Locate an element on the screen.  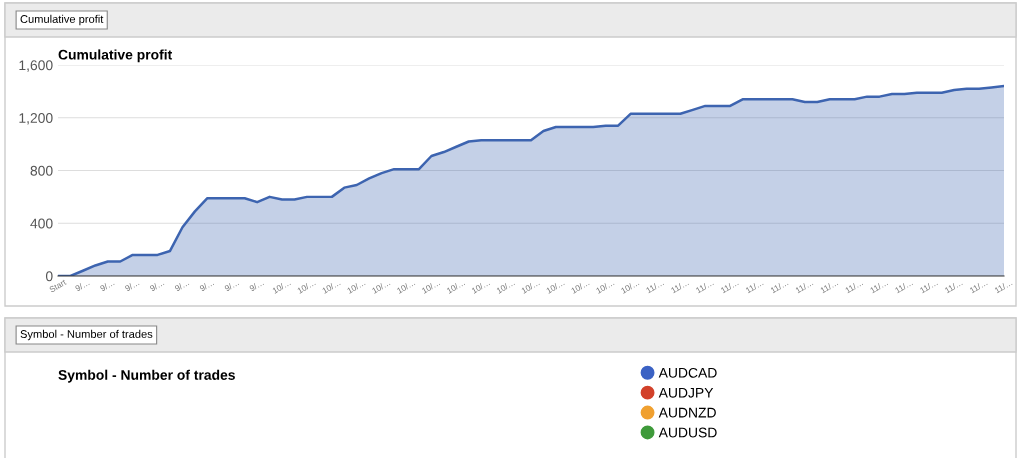
legend-label: AUDJPY is located at coordinates (686, 392).